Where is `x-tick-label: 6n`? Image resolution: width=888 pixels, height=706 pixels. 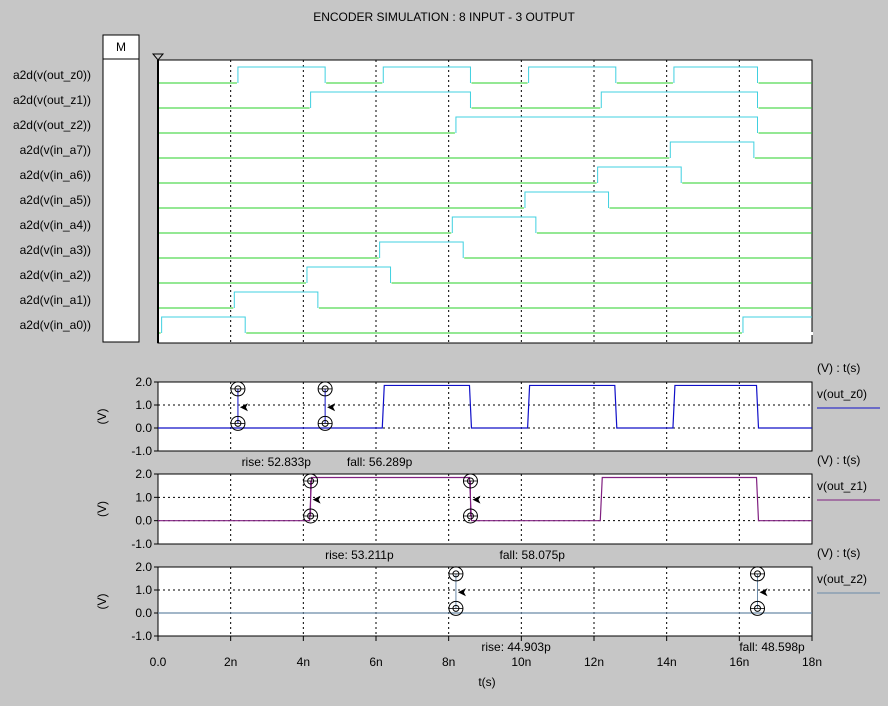 x-tick-label: 6n is located at coordinates (375, 662).